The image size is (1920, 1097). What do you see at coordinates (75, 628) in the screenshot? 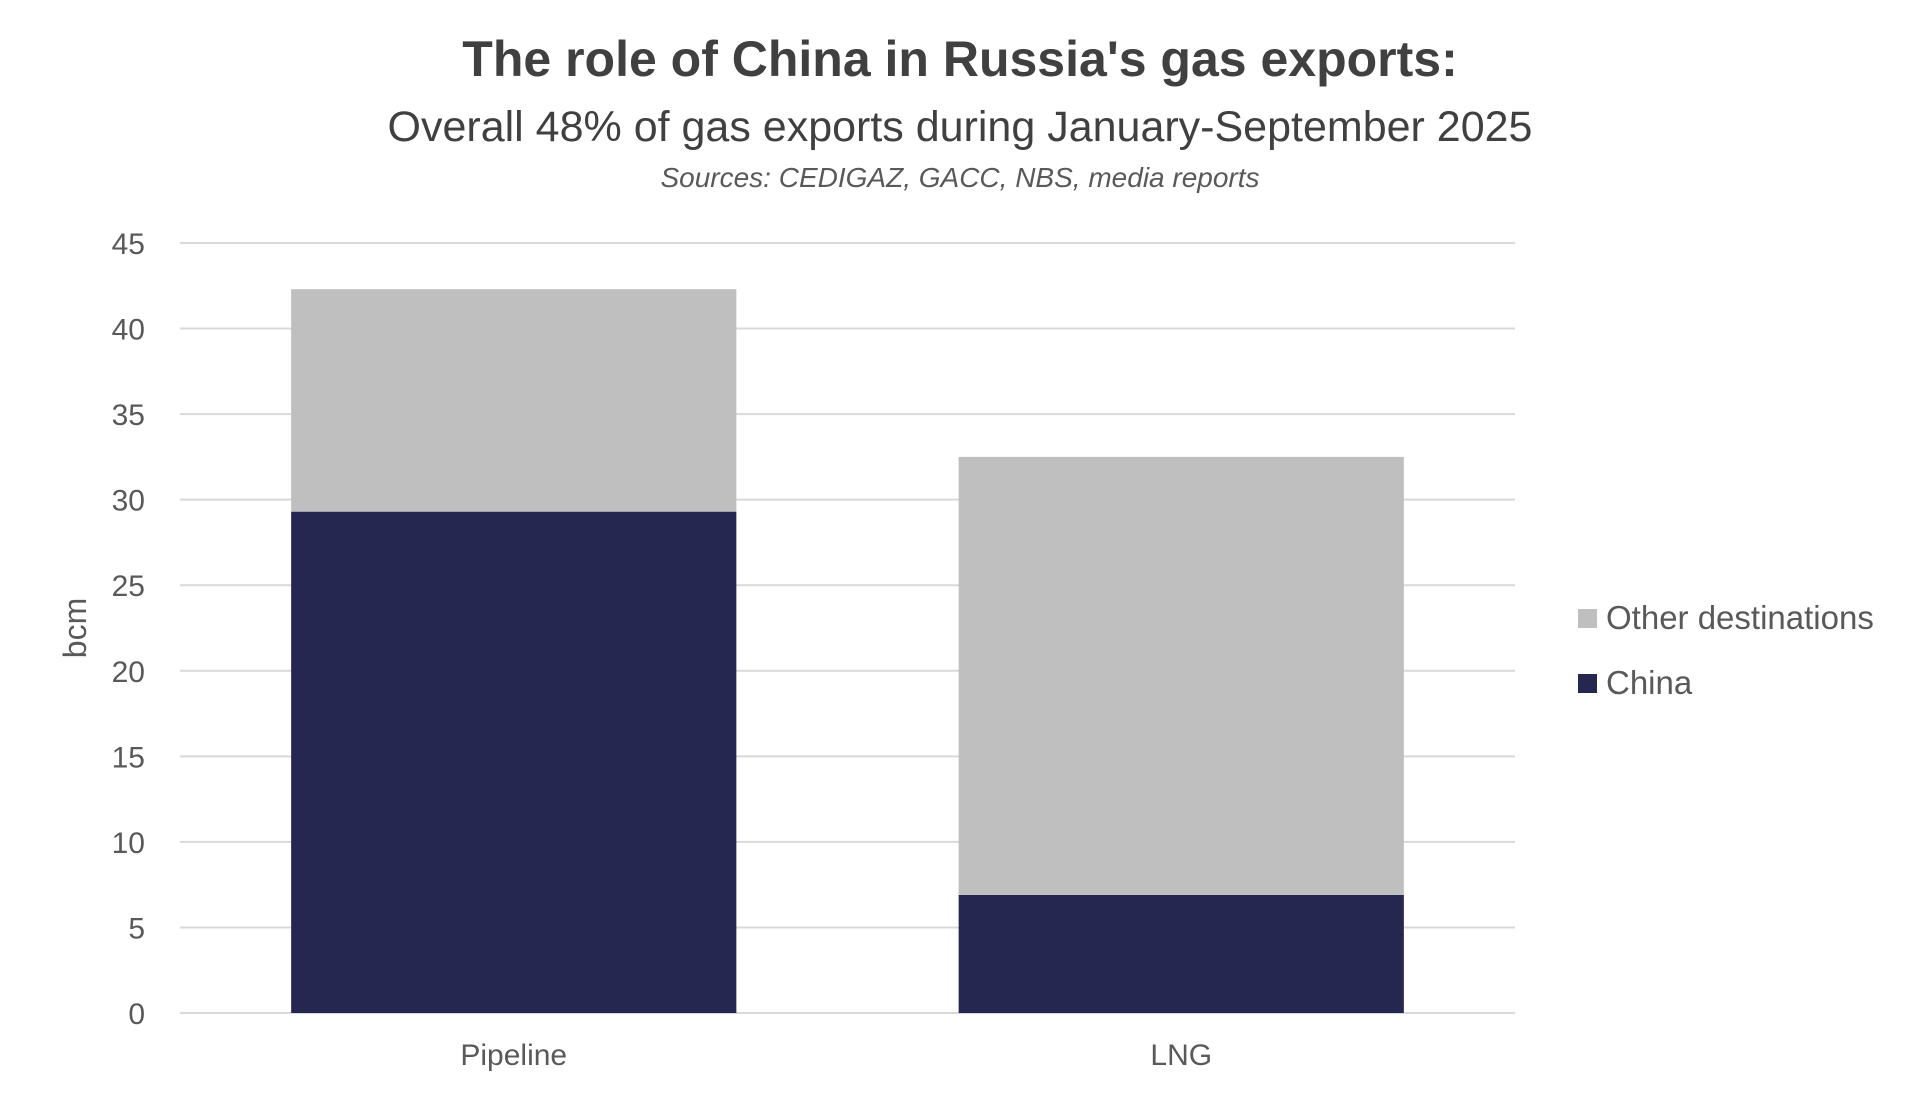
I see `y-axis-title: bcm` at bounding box center [75, 628].